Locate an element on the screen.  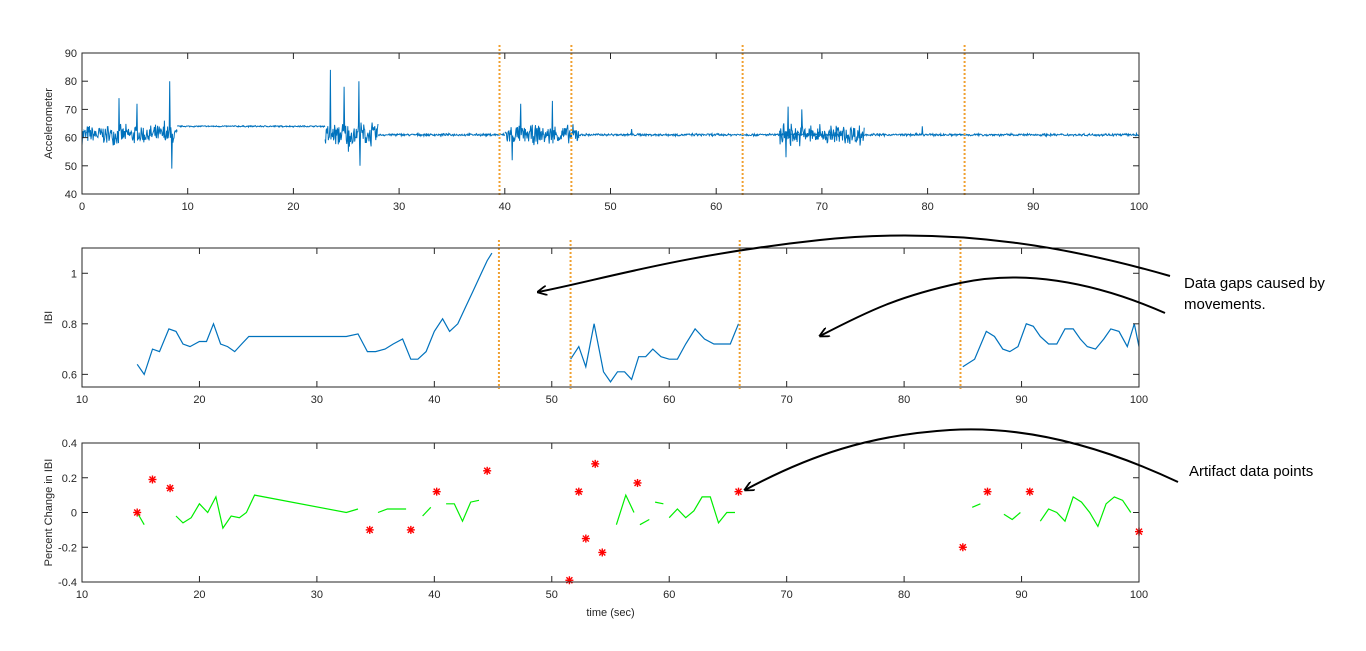
ibi-ylabel: IBI is located at coordinates (49, 317).